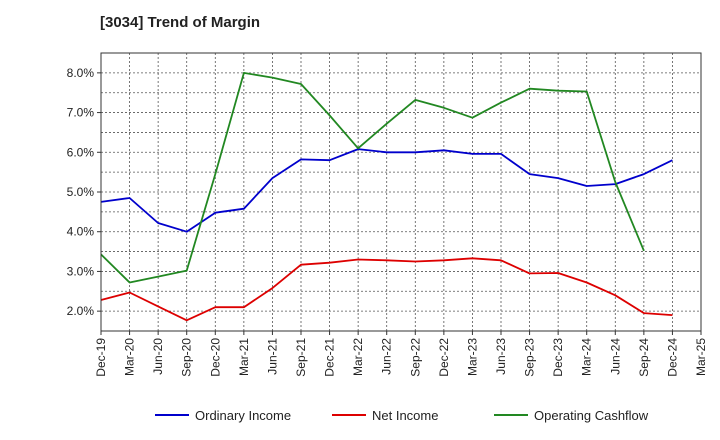 The image size is (720, 440). What do you see at coordinates (405, 415) in the screenshot?
I see `legend-label-net-income: Net Income` at bounding box center [405, 415].